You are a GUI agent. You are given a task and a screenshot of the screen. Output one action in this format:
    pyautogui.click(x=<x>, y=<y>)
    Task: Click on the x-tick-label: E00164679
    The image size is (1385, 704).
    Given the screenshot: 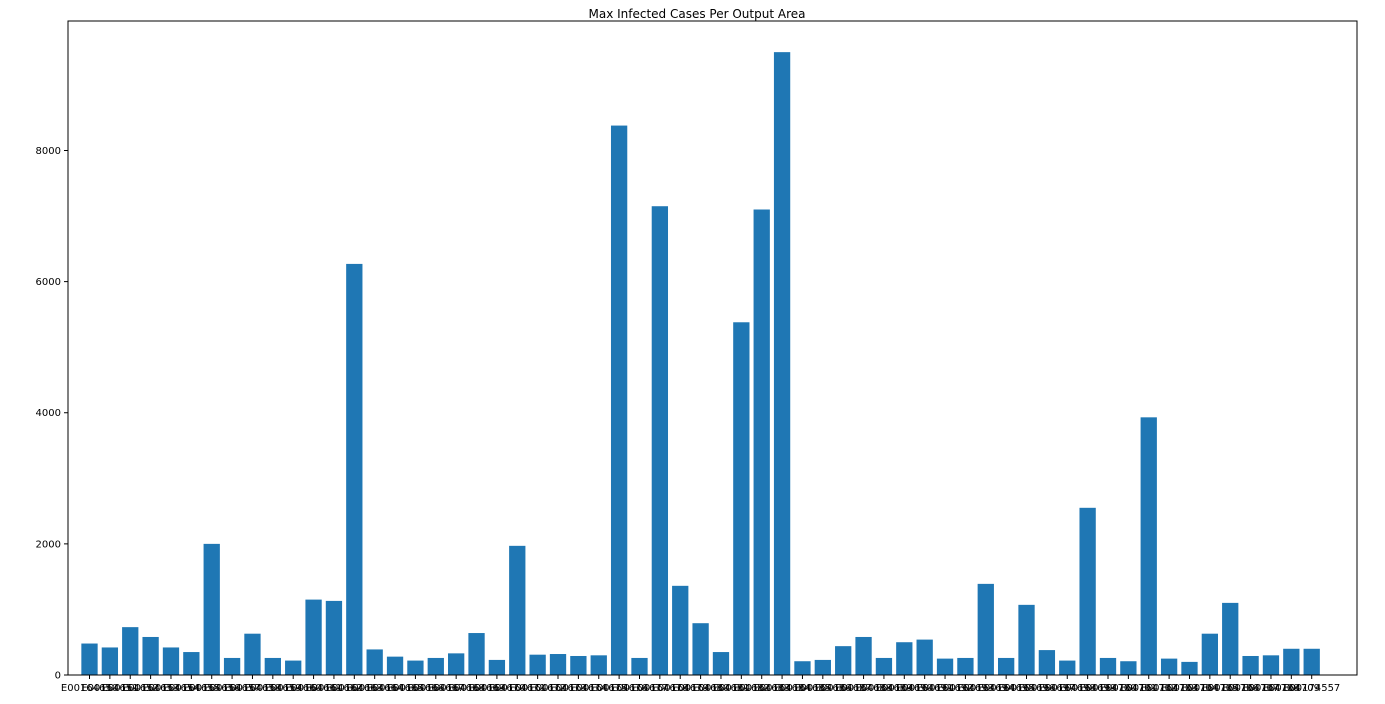 What is the action you would take?
    pyautogui.click(x=680, y=688)
    